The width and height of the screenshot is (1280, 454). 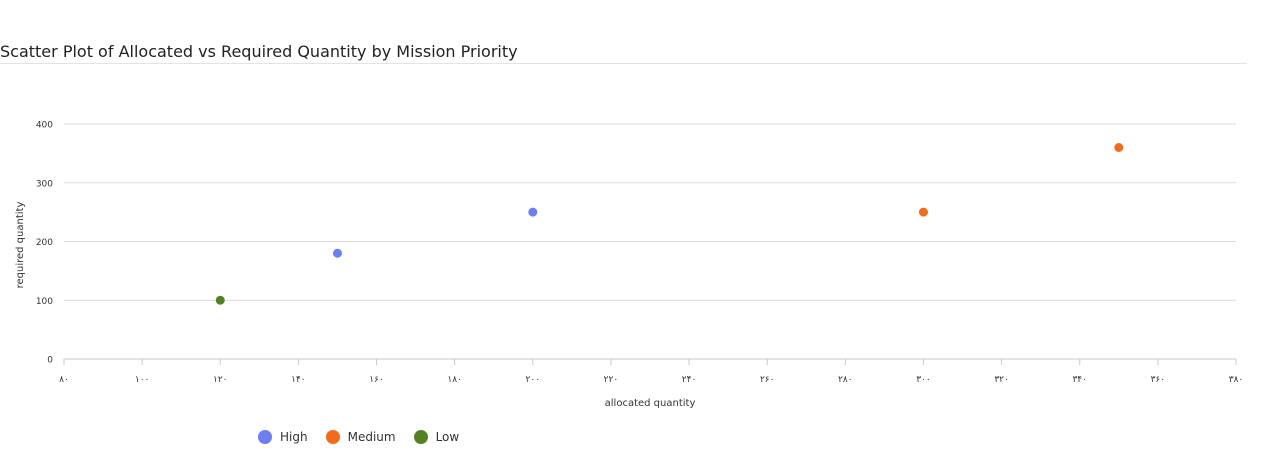 I want to click on y-tick-label: 300, so click(x=44, y=184).